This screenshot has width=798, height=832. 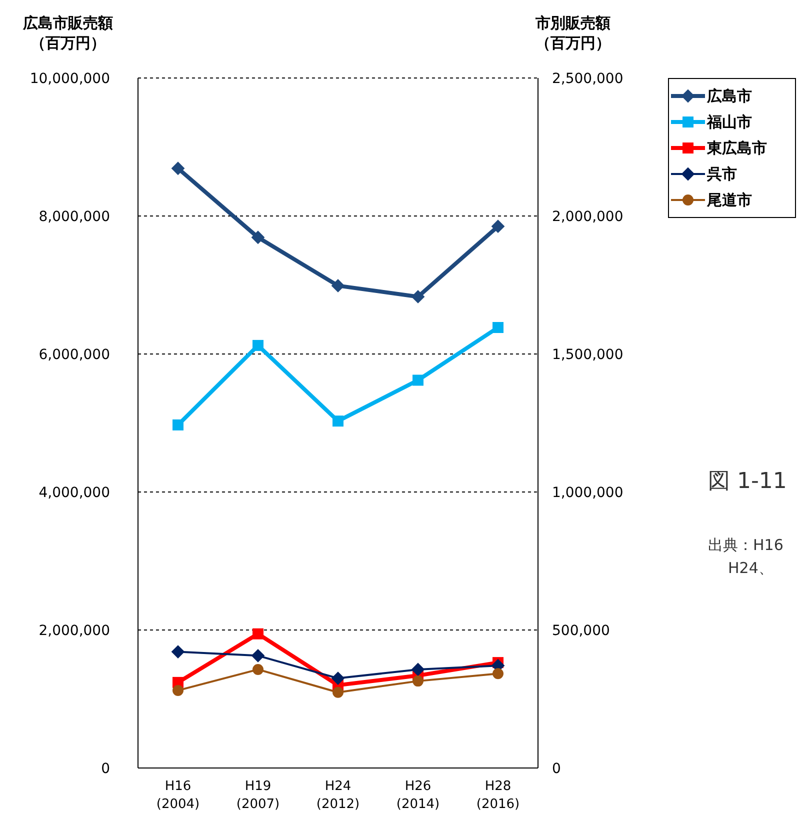 I want to click on x-tick-label: H26 (2014), so click(x=418, y=795).